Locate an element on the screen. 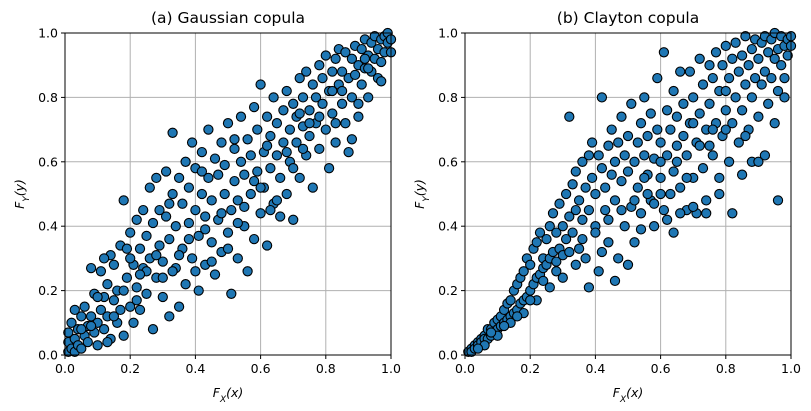 This screenshot has height=411, width=811. y-axis-ticks: 0.0 0.2 0.4 0.6 0.8 1.0 is located at coordinates (451, 194).